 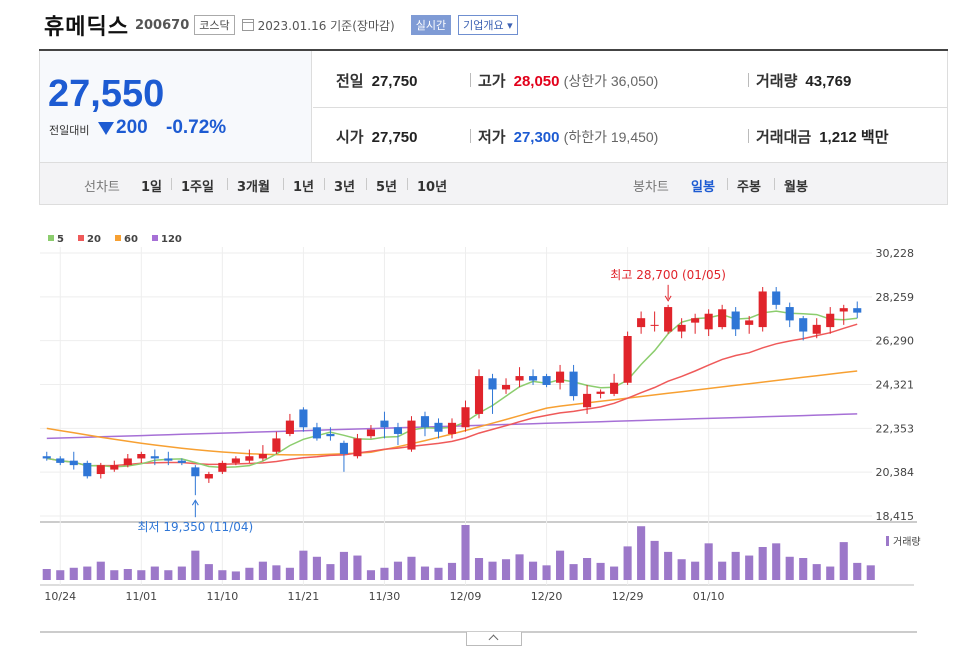 What do you see at coordinates (749, 187) in the screenshot?
I see `candle-weekly: 주봉` at bounding box center [749, 187].